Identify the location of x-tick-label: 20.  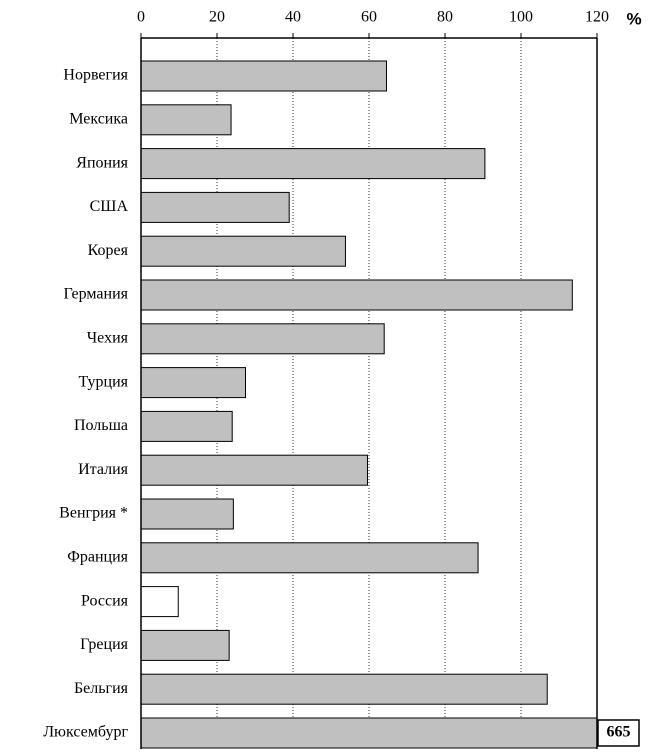
(217, 17).